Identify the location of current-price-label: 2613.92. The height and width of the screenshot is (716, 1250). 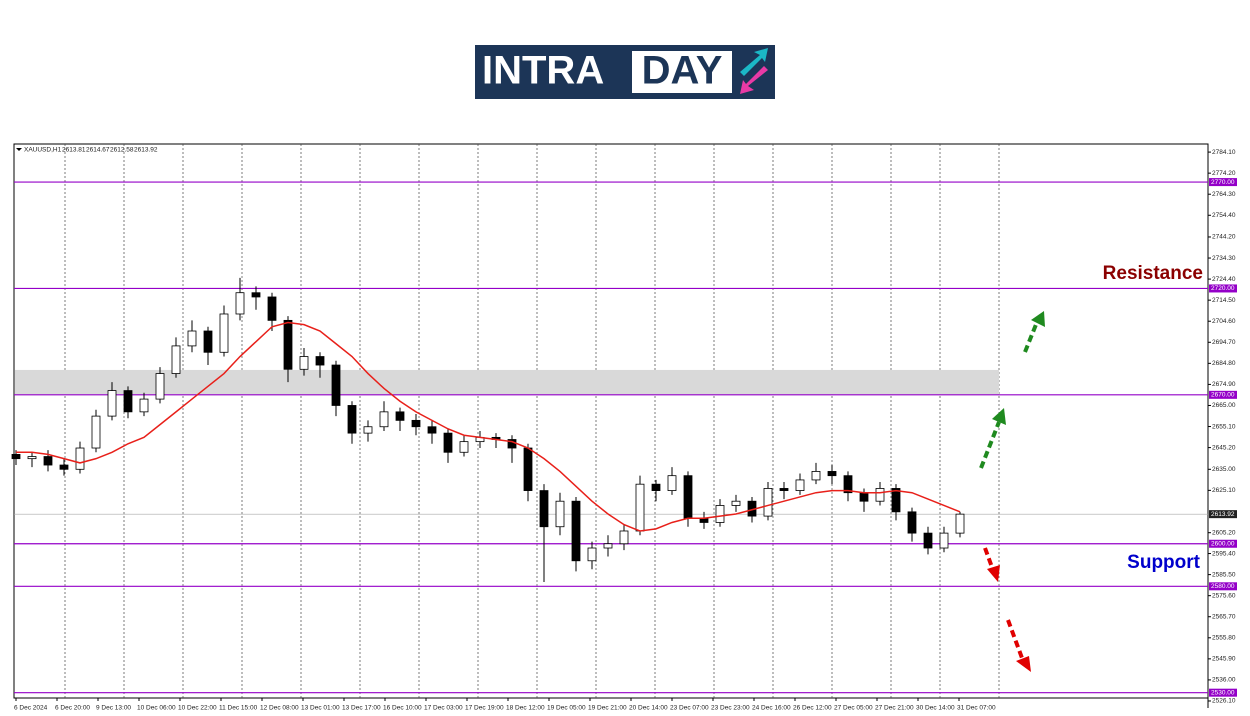
(1223, 514).